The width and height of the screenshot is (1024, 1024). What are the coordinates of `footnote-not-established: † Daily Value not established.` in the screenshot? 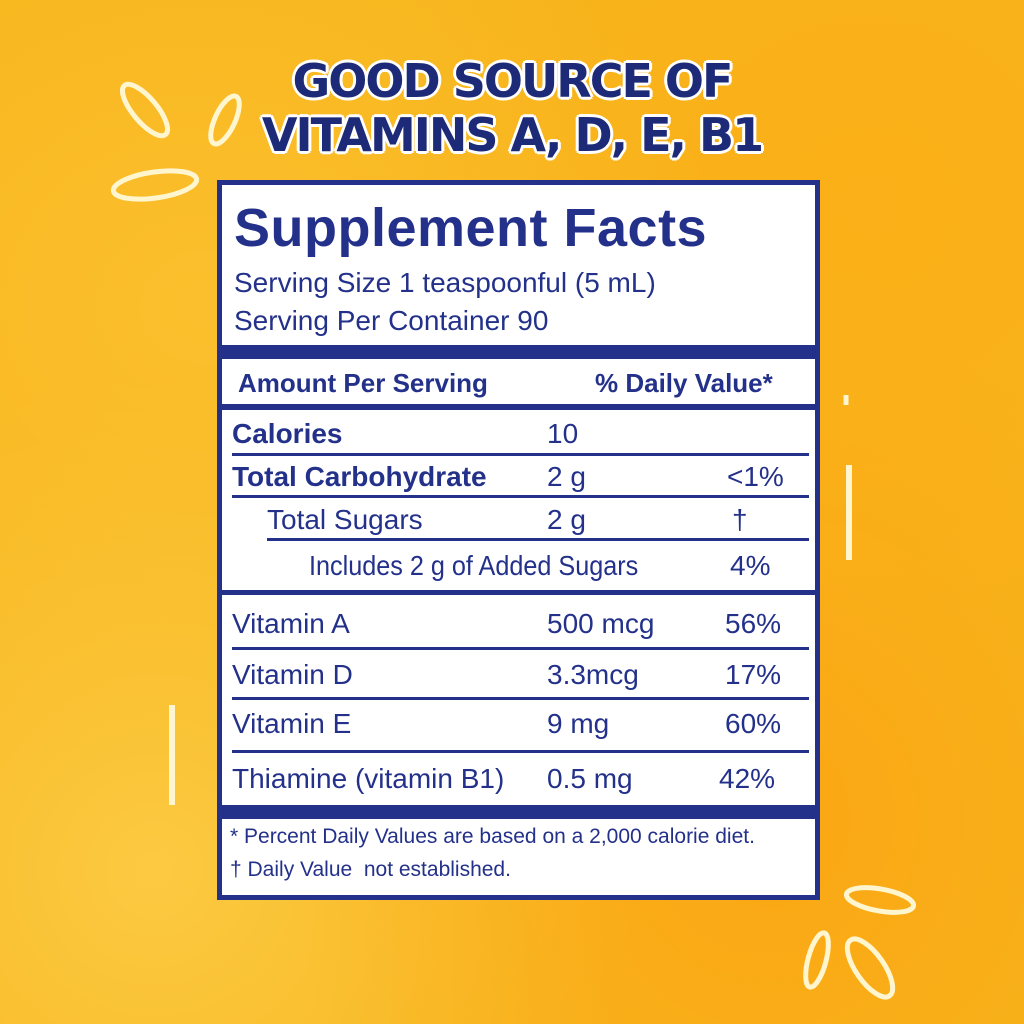 It's located at (370, 869).